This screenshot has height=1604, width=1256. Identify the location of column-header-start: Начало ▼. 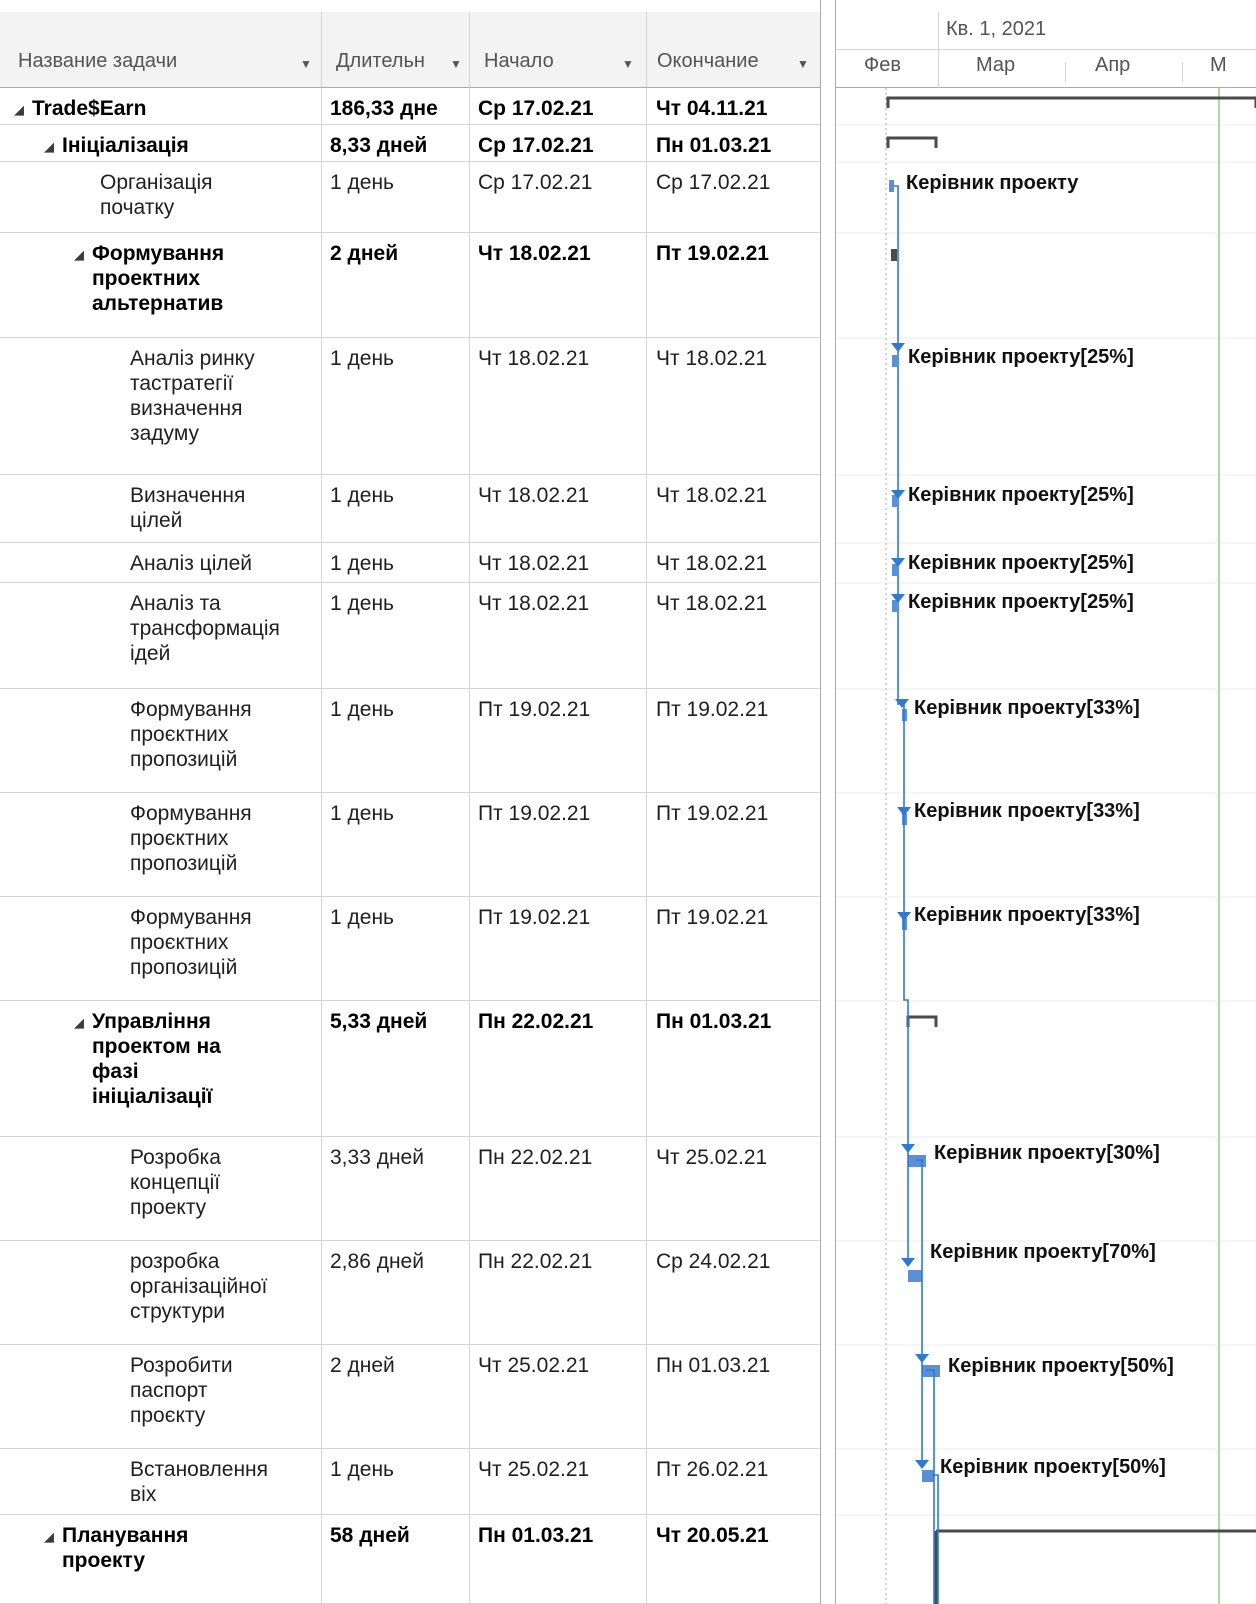
(558, 50).